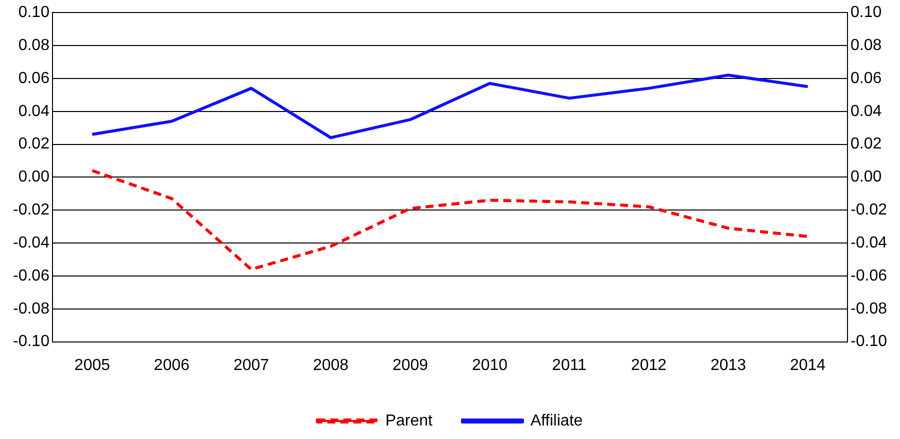 The height and width of the screenshot is (439, 900). I want to click on y-tick-label: 0.10, so click(34, 13).